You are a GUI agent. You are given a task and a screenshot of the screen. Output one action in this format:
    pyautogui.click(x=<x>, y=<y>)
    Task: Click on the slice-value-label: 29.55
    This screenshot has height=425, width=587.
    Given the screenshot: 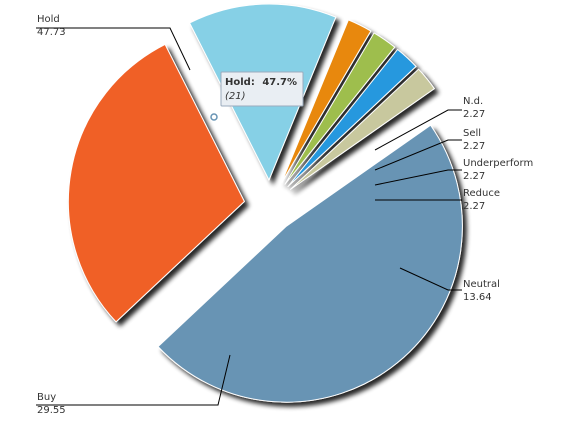 What is the action you would take?
    pyautogui.click(x=51, y=410)
    